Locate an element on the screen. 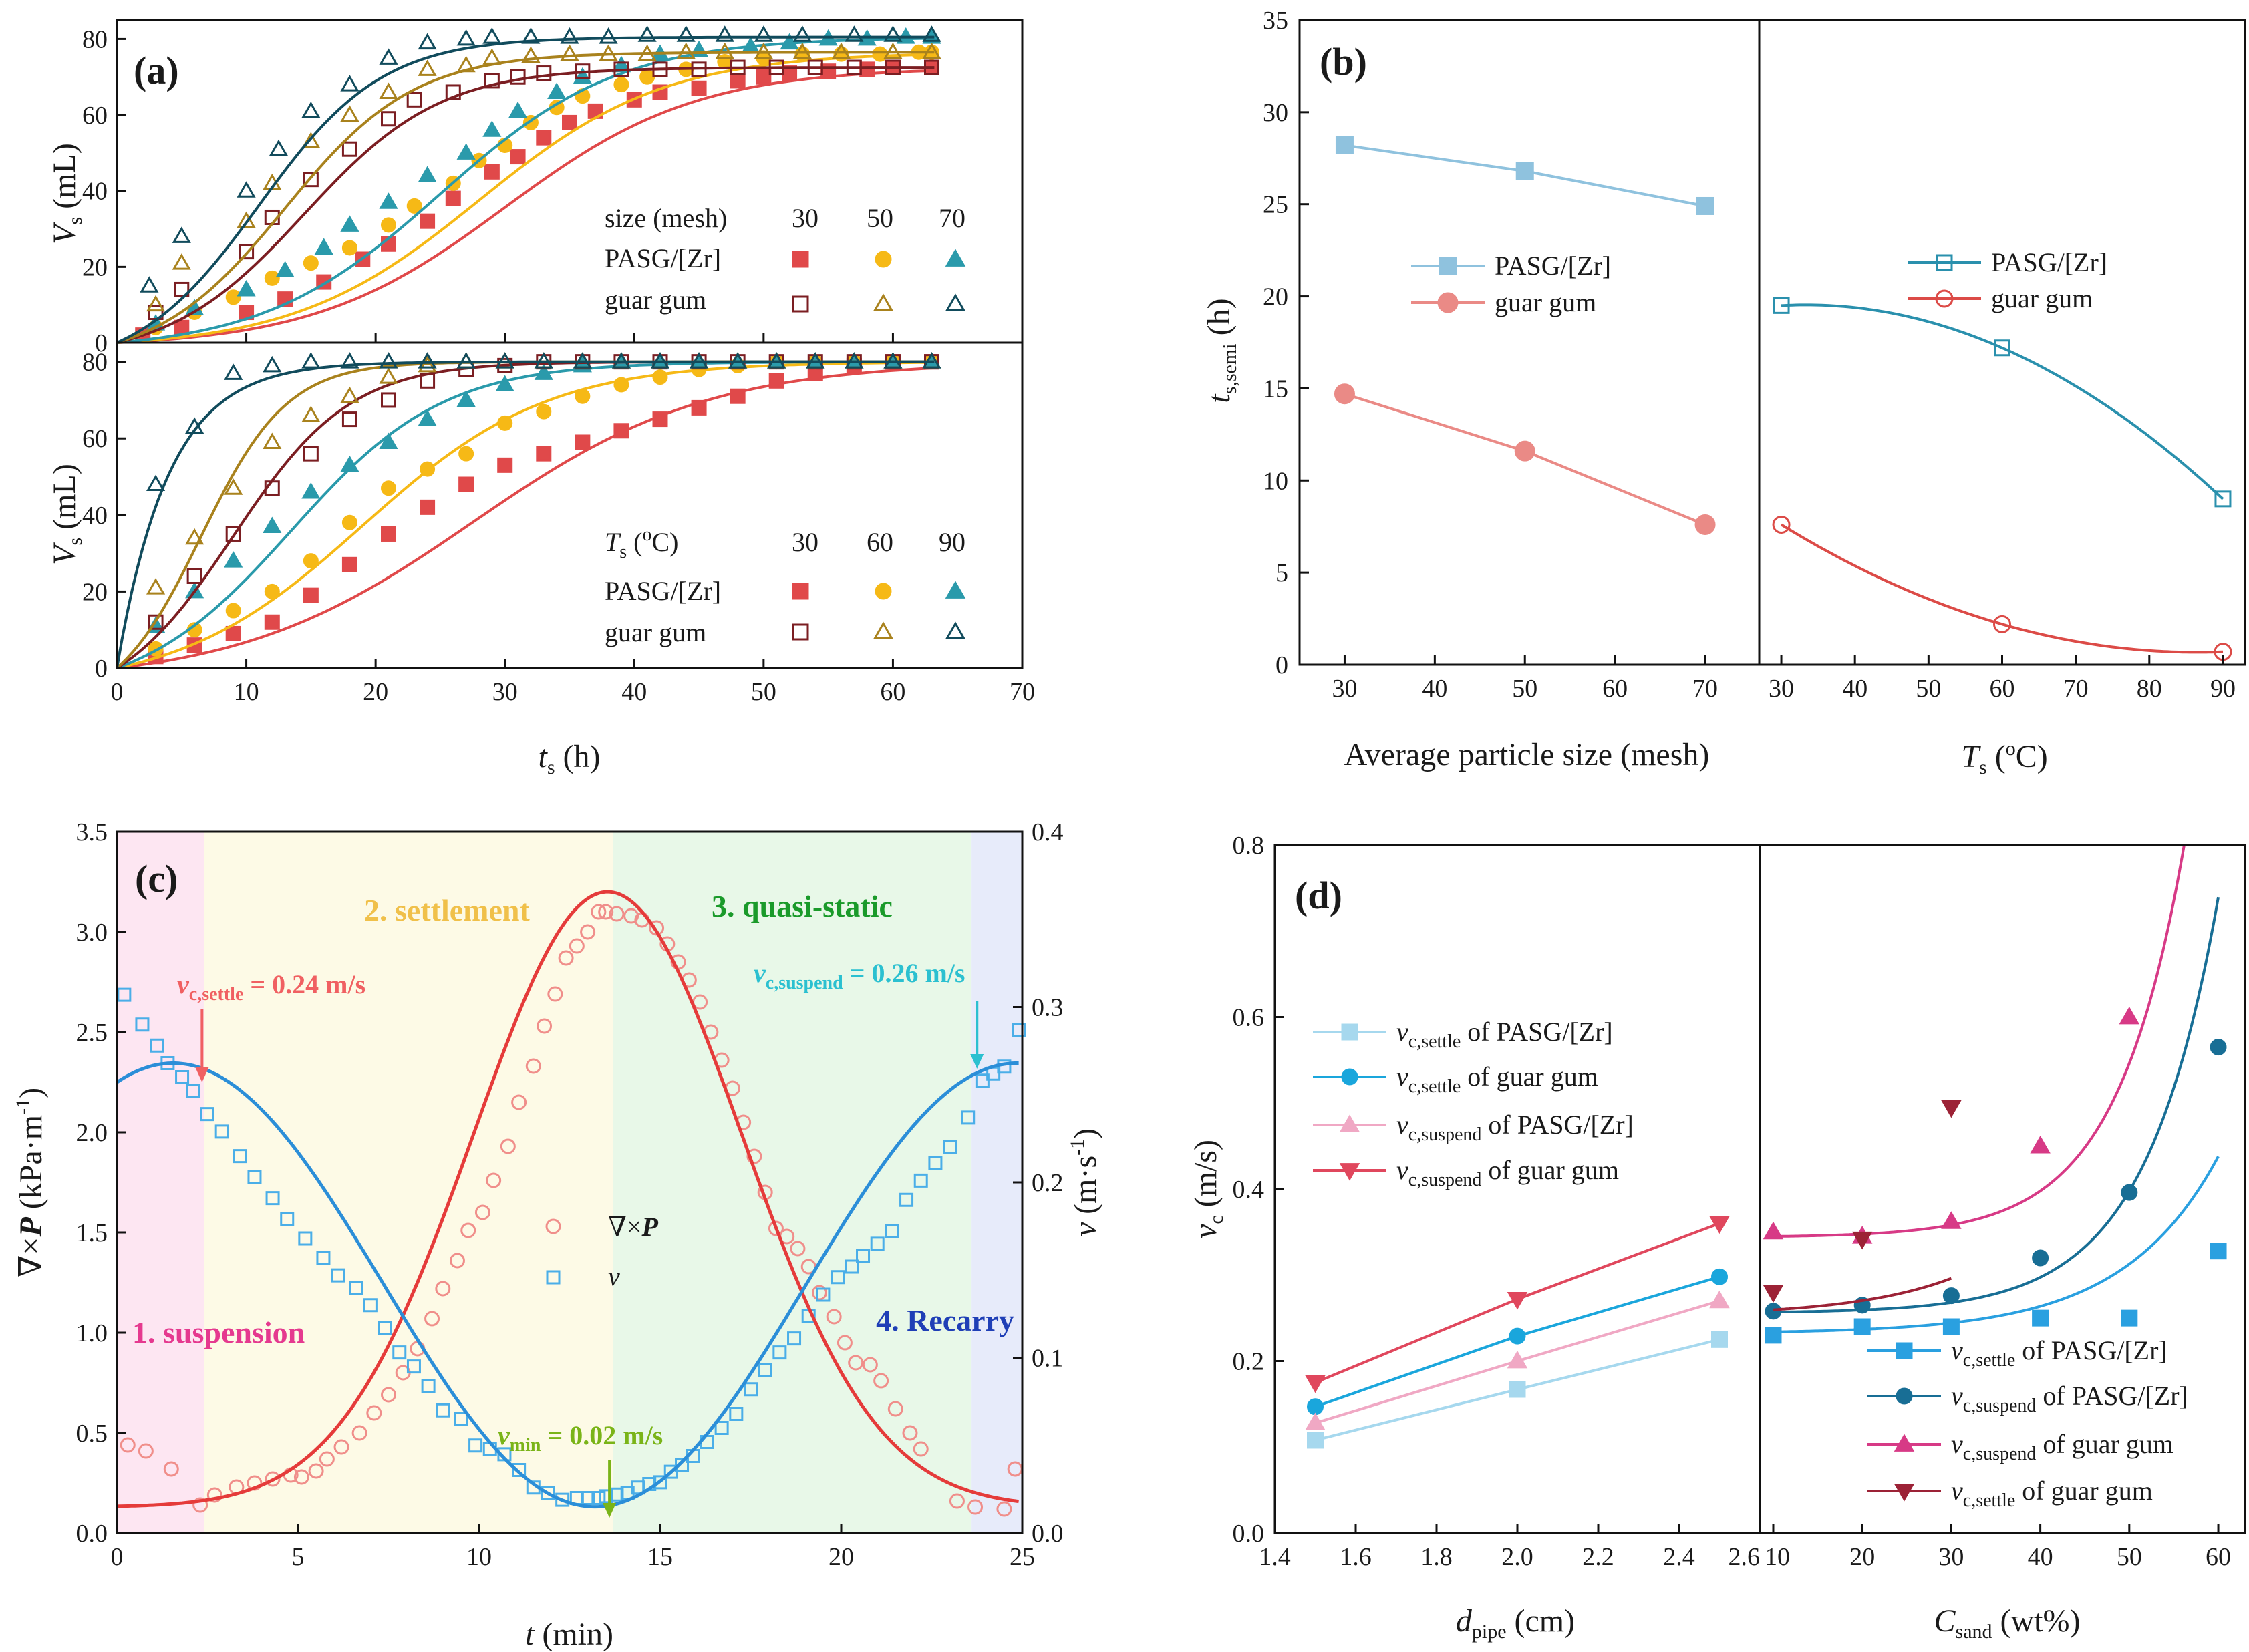 This screenshot has width=2249, height=1652. d-right-xtick-label: 60 is located at coordinates (2218, 1557).